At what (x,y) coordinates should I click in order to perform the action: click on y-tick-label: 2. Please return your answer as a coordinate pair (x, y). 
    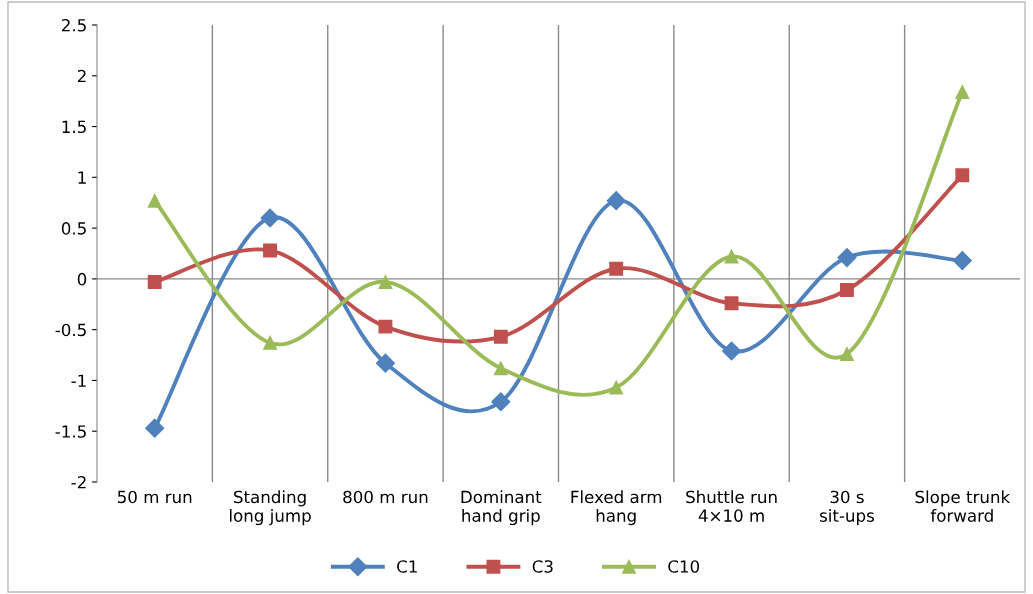
    Looking at the image, I should click on (81, 76).